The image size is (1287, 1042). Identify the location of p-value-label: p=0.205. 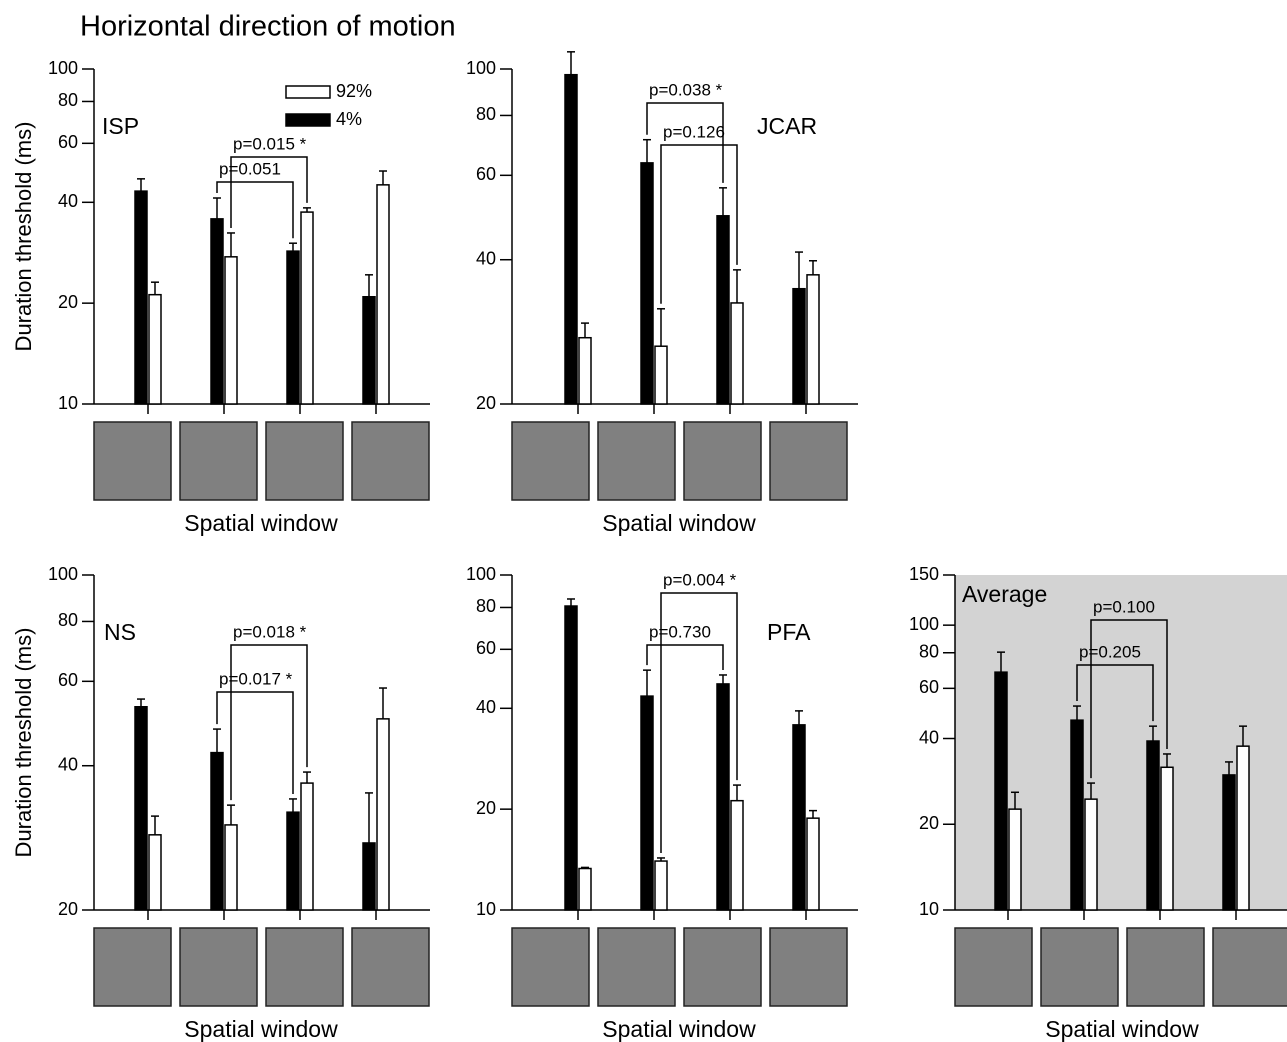
(1110, 651).